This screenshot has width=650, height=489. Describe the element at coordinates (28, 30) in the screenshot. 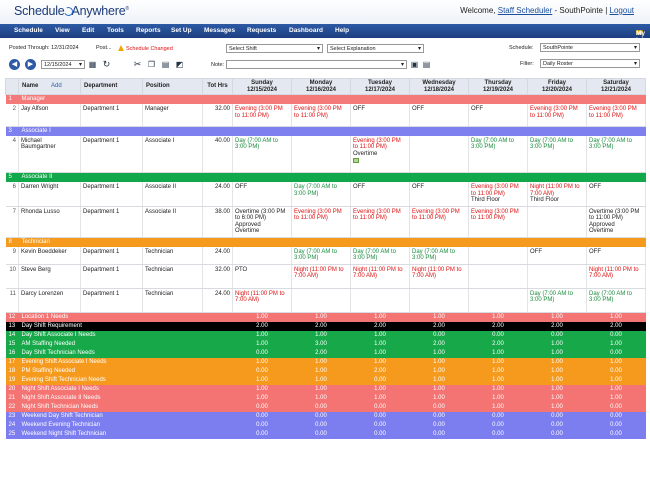

I see `nav-schedule: Schedule` at that location.